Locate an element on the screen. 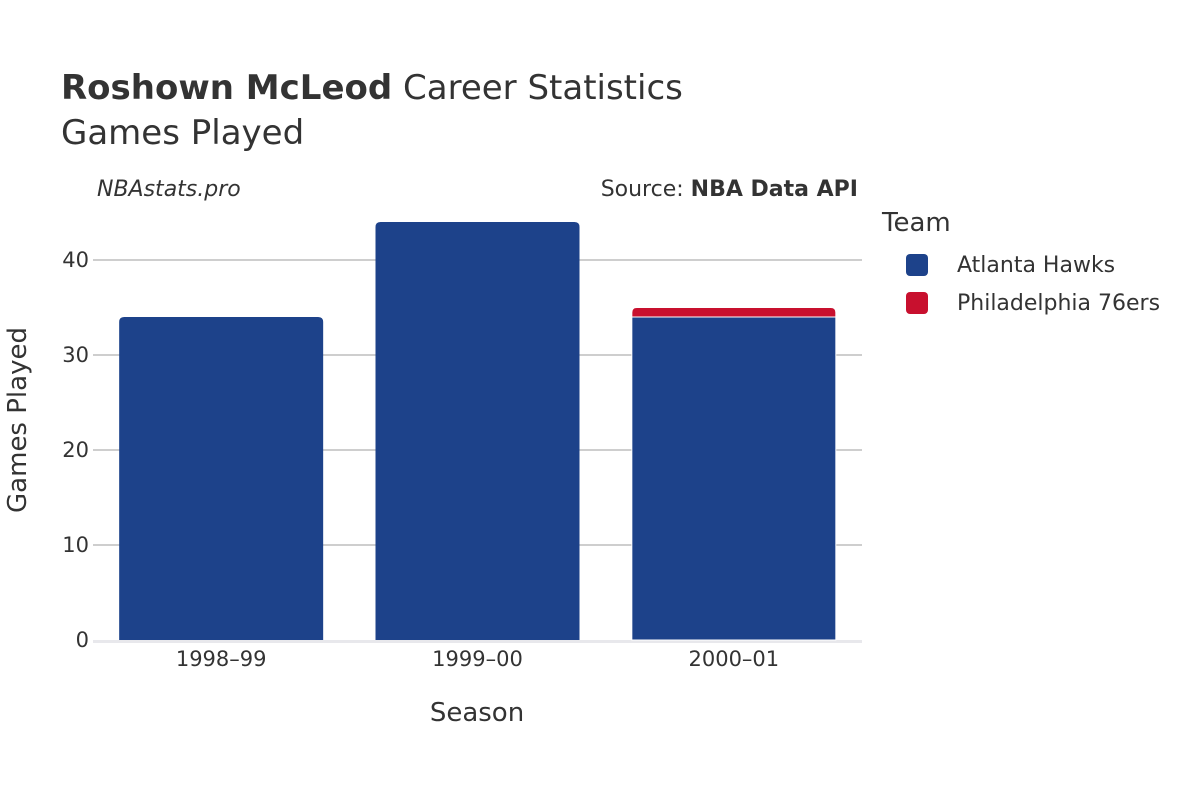  x-tick-labels: 1998–99 1999–00 2000–01 is located at coordinates (477, 659).